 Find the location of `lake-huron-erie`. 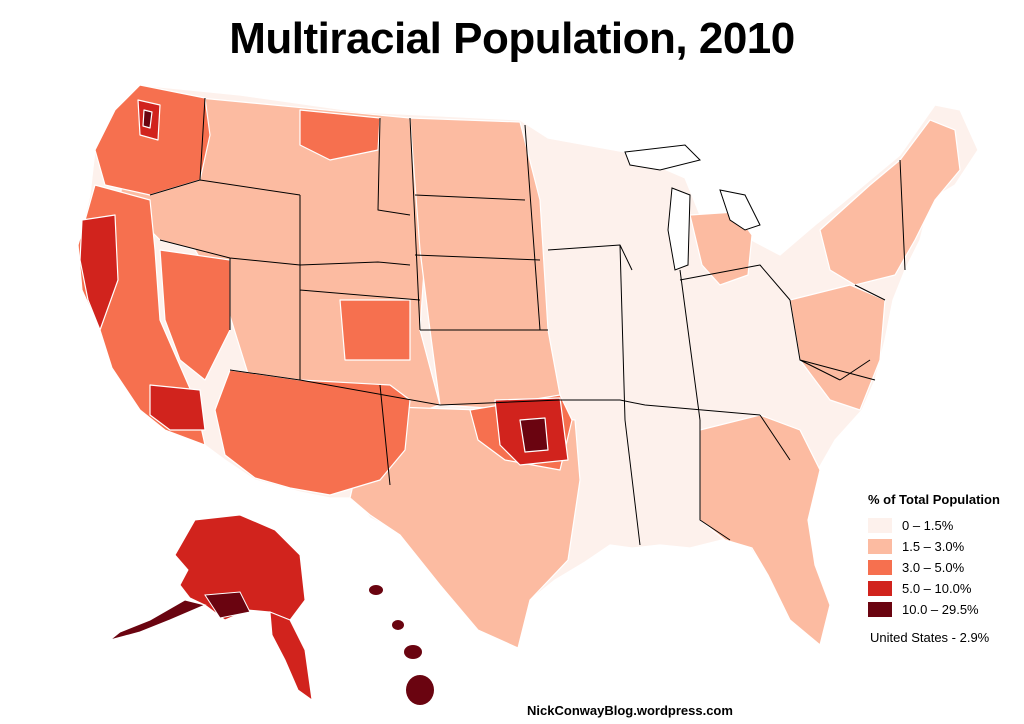

lake-huron-erie is located at coordinates (740, 210).